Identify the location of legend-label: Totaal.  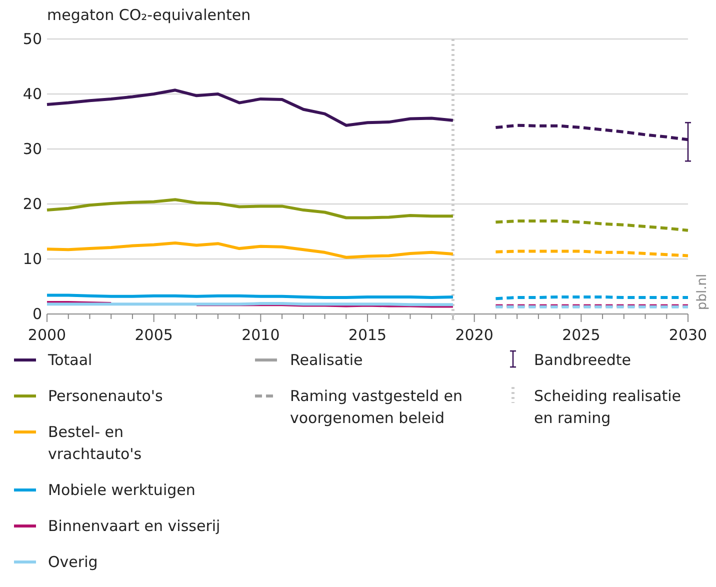
(69, 360).